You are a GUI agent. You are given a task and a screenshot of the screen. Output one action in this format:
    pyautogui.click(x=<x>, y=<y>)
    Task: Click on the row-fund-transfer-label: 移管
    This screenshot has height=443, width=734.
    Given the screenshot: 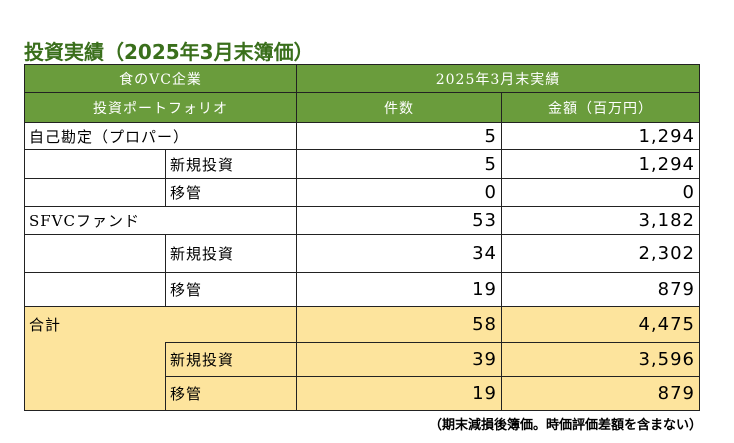 What is the action you would take?
    pyautogui.click(x=231, y=289)
    